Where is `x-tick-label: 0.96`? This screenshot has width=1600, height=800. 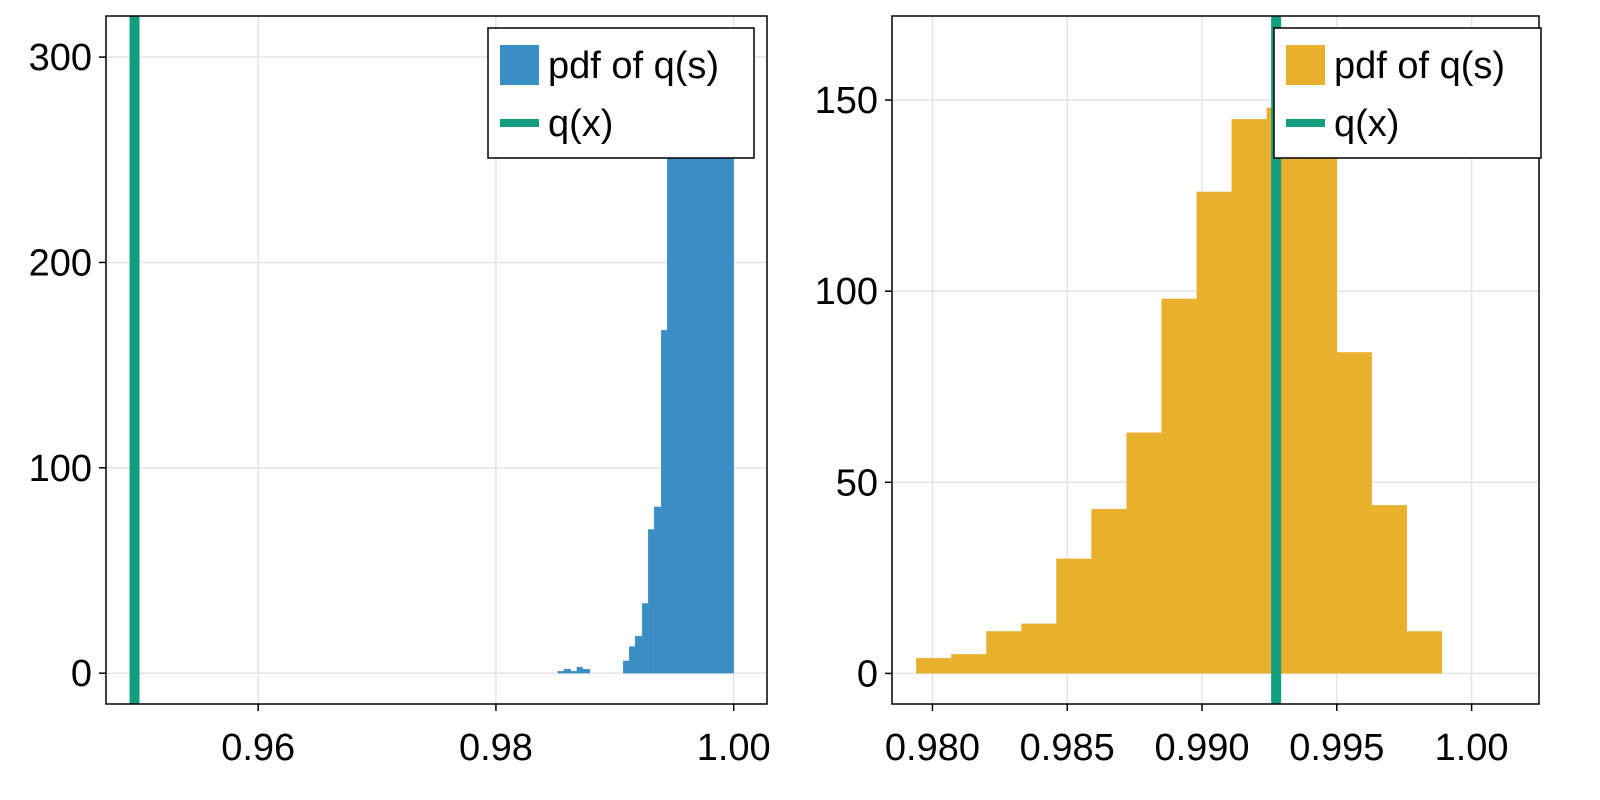
x-tick-label: 0.96 is located at coordinates (258, 748).